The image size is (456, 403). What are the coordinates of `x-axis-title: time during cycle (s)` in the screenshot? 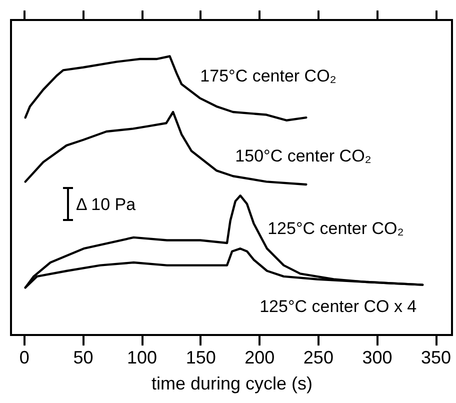 It's located at (232, 384).